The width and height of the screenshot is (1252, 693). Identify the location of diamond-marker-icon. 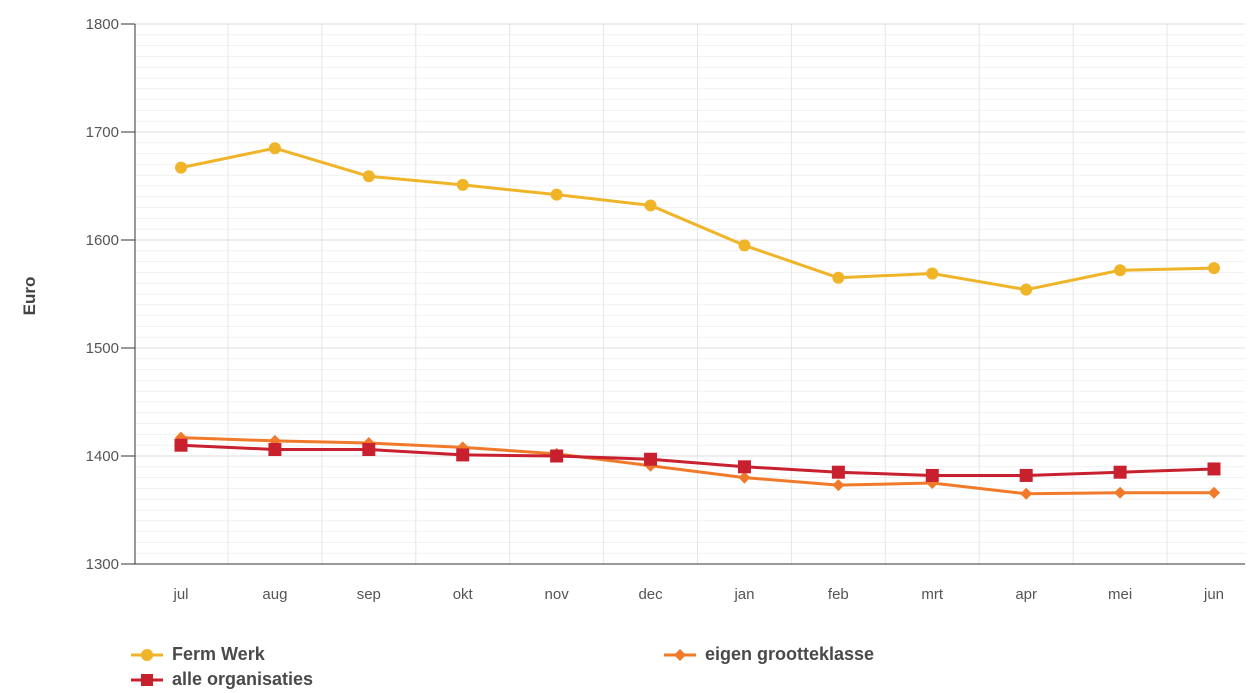
(680, 654).